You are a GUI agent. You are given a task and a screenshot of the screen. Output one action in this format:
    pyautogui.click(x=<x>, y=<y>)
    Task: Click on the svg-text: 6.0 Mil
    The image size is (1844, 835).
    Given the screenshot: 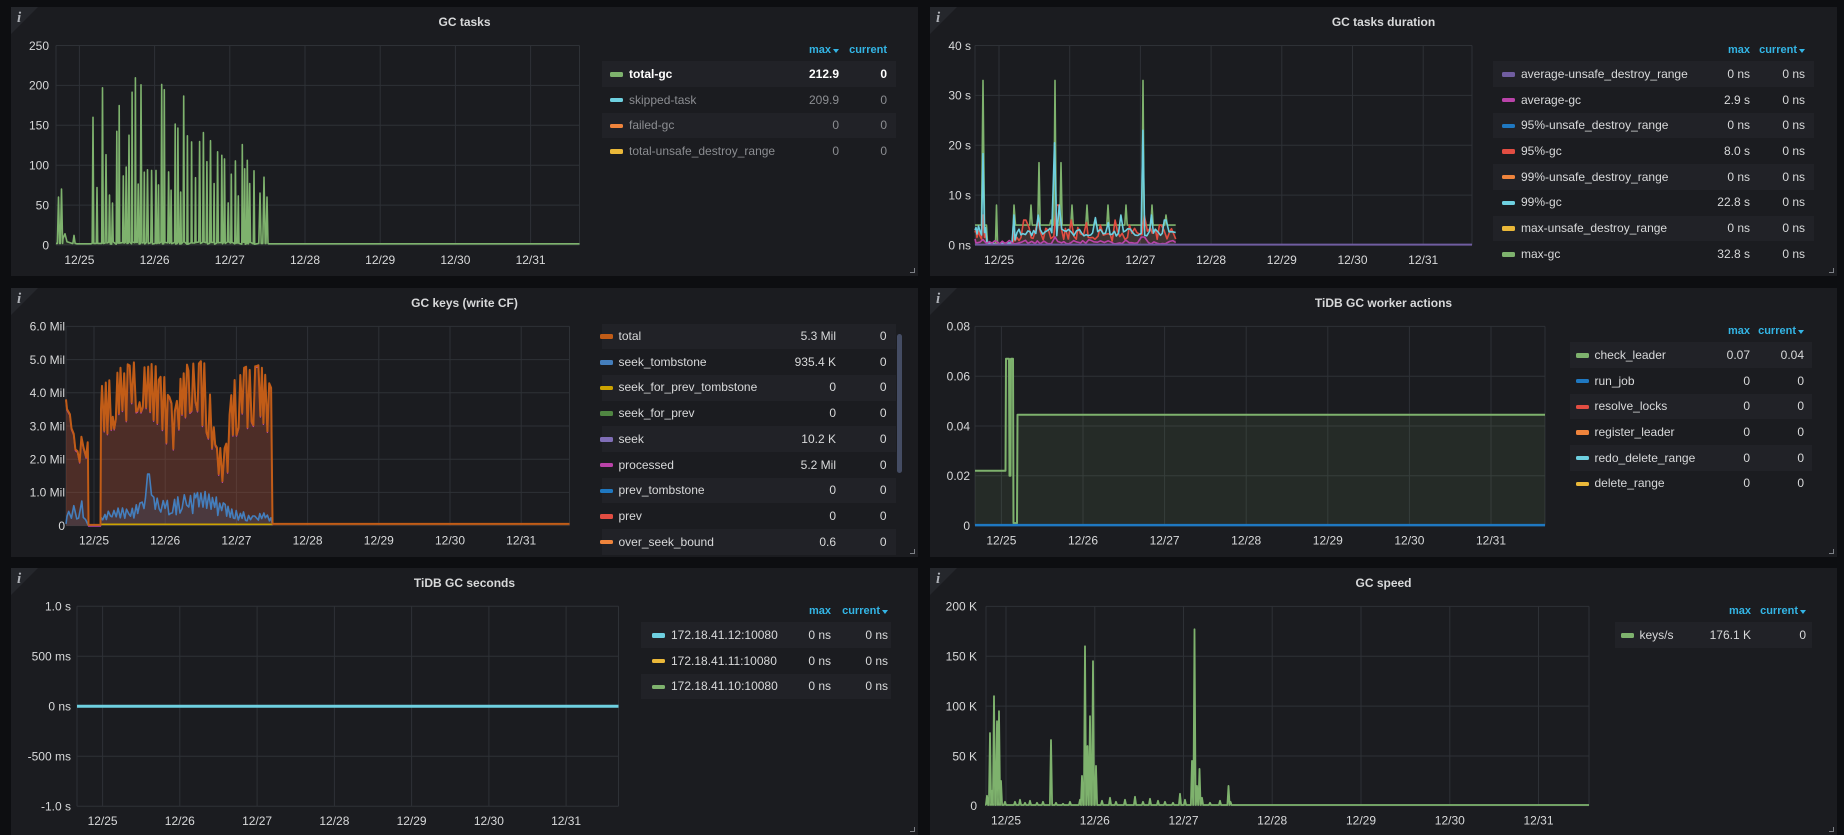 What is the action you would take?
    pyautogui.click(x=47, y=327)
    